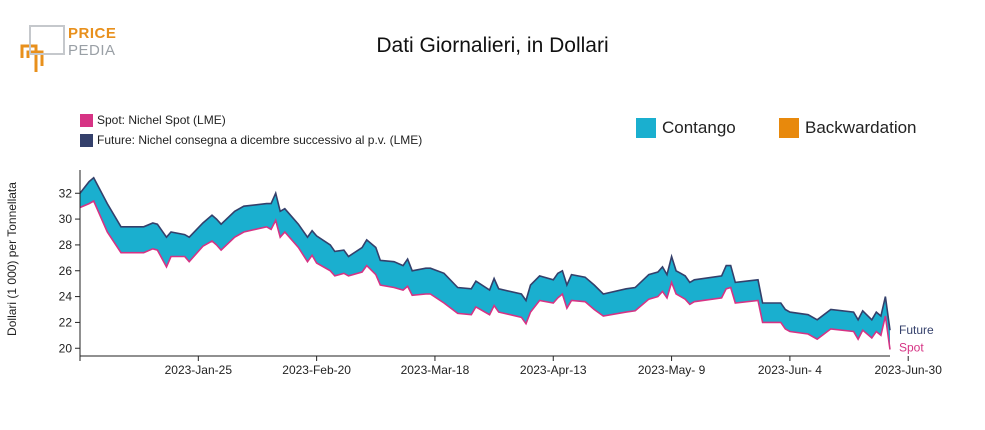 Image resolution: width=985 pixels, height=430 pixels. Describe the element at coordinates (646, 128) in the screenshot. I see `legend-swatch-contango` at that location.